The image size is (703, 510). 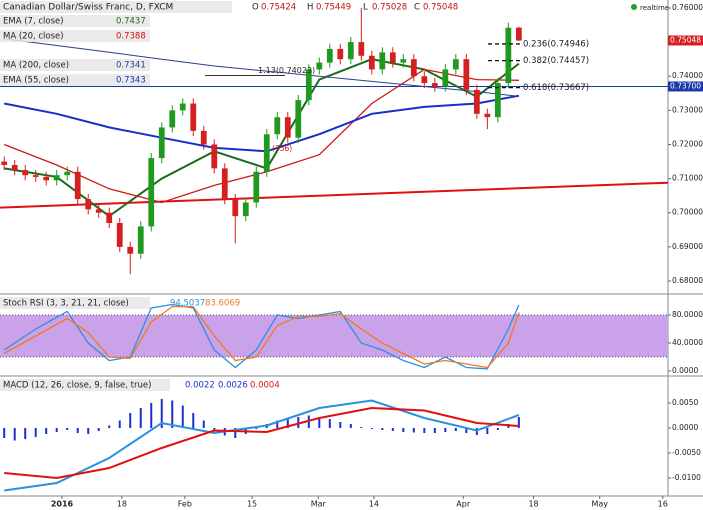 I want to click on fib-label: 1.13(0.74023), so click(x=286, y=70).